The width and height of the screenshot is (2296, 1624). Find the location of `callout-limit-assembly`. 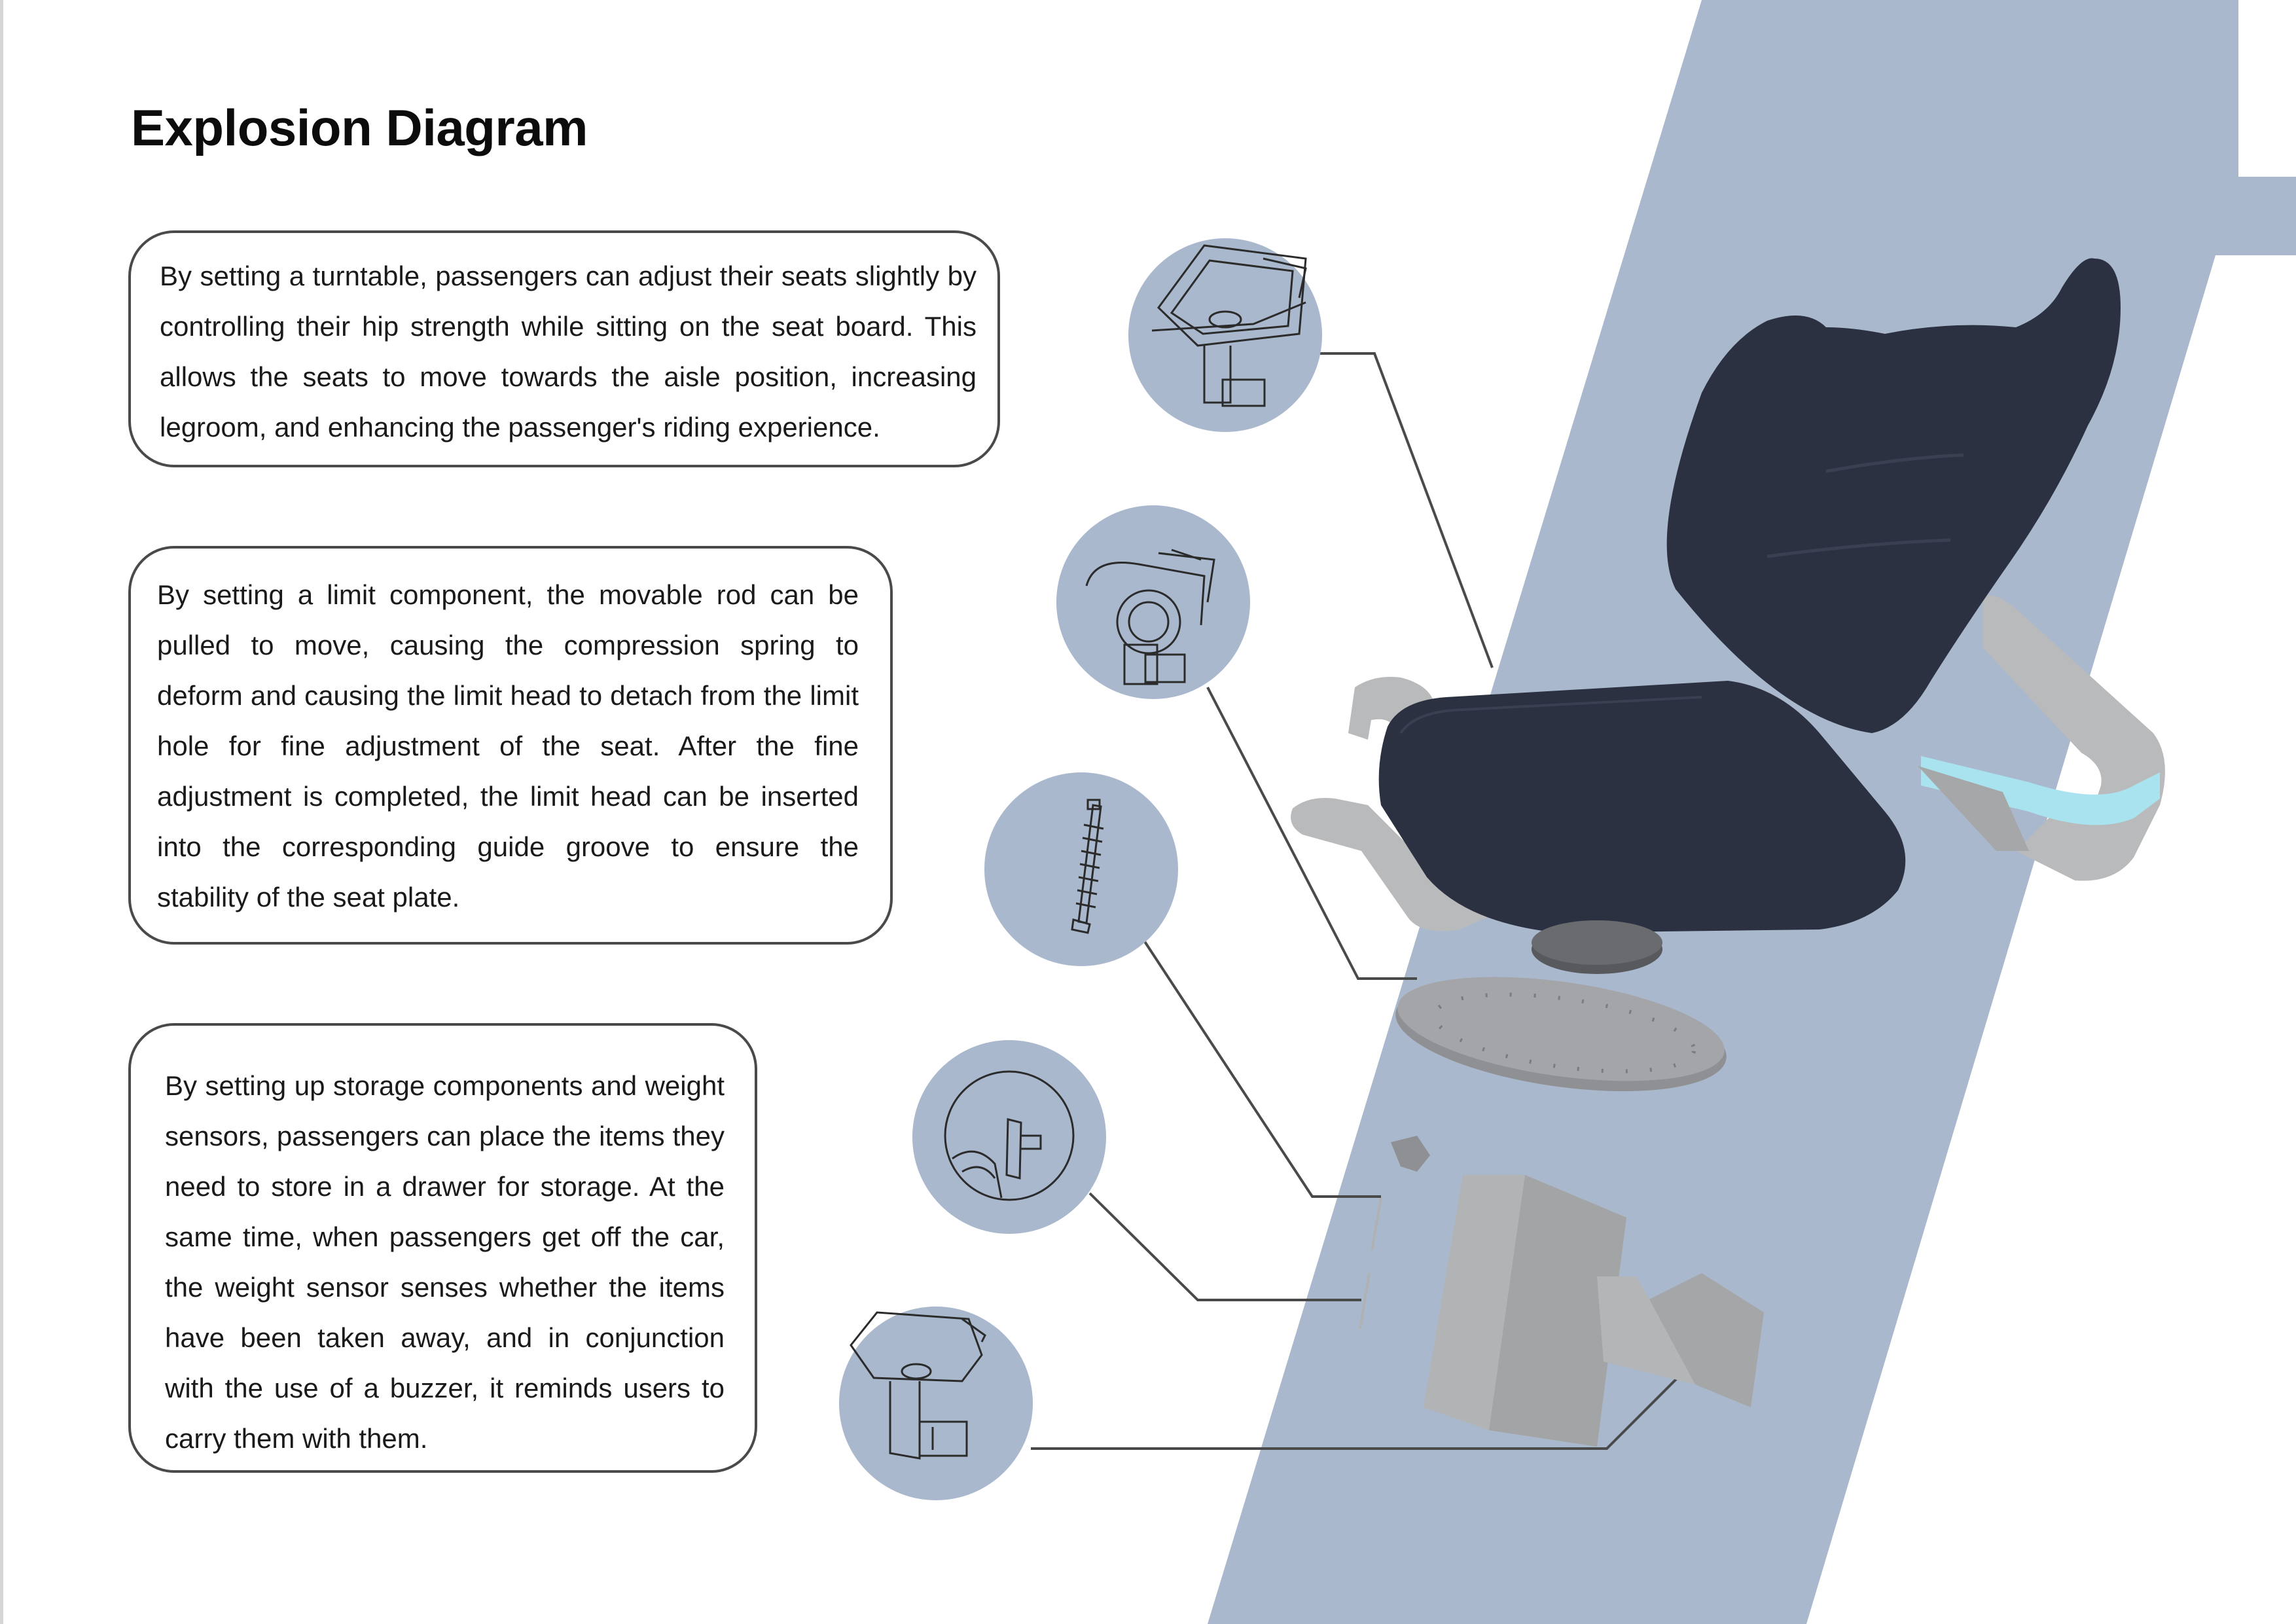

callout-limit-assembly is located at coordinates (1153, 602).